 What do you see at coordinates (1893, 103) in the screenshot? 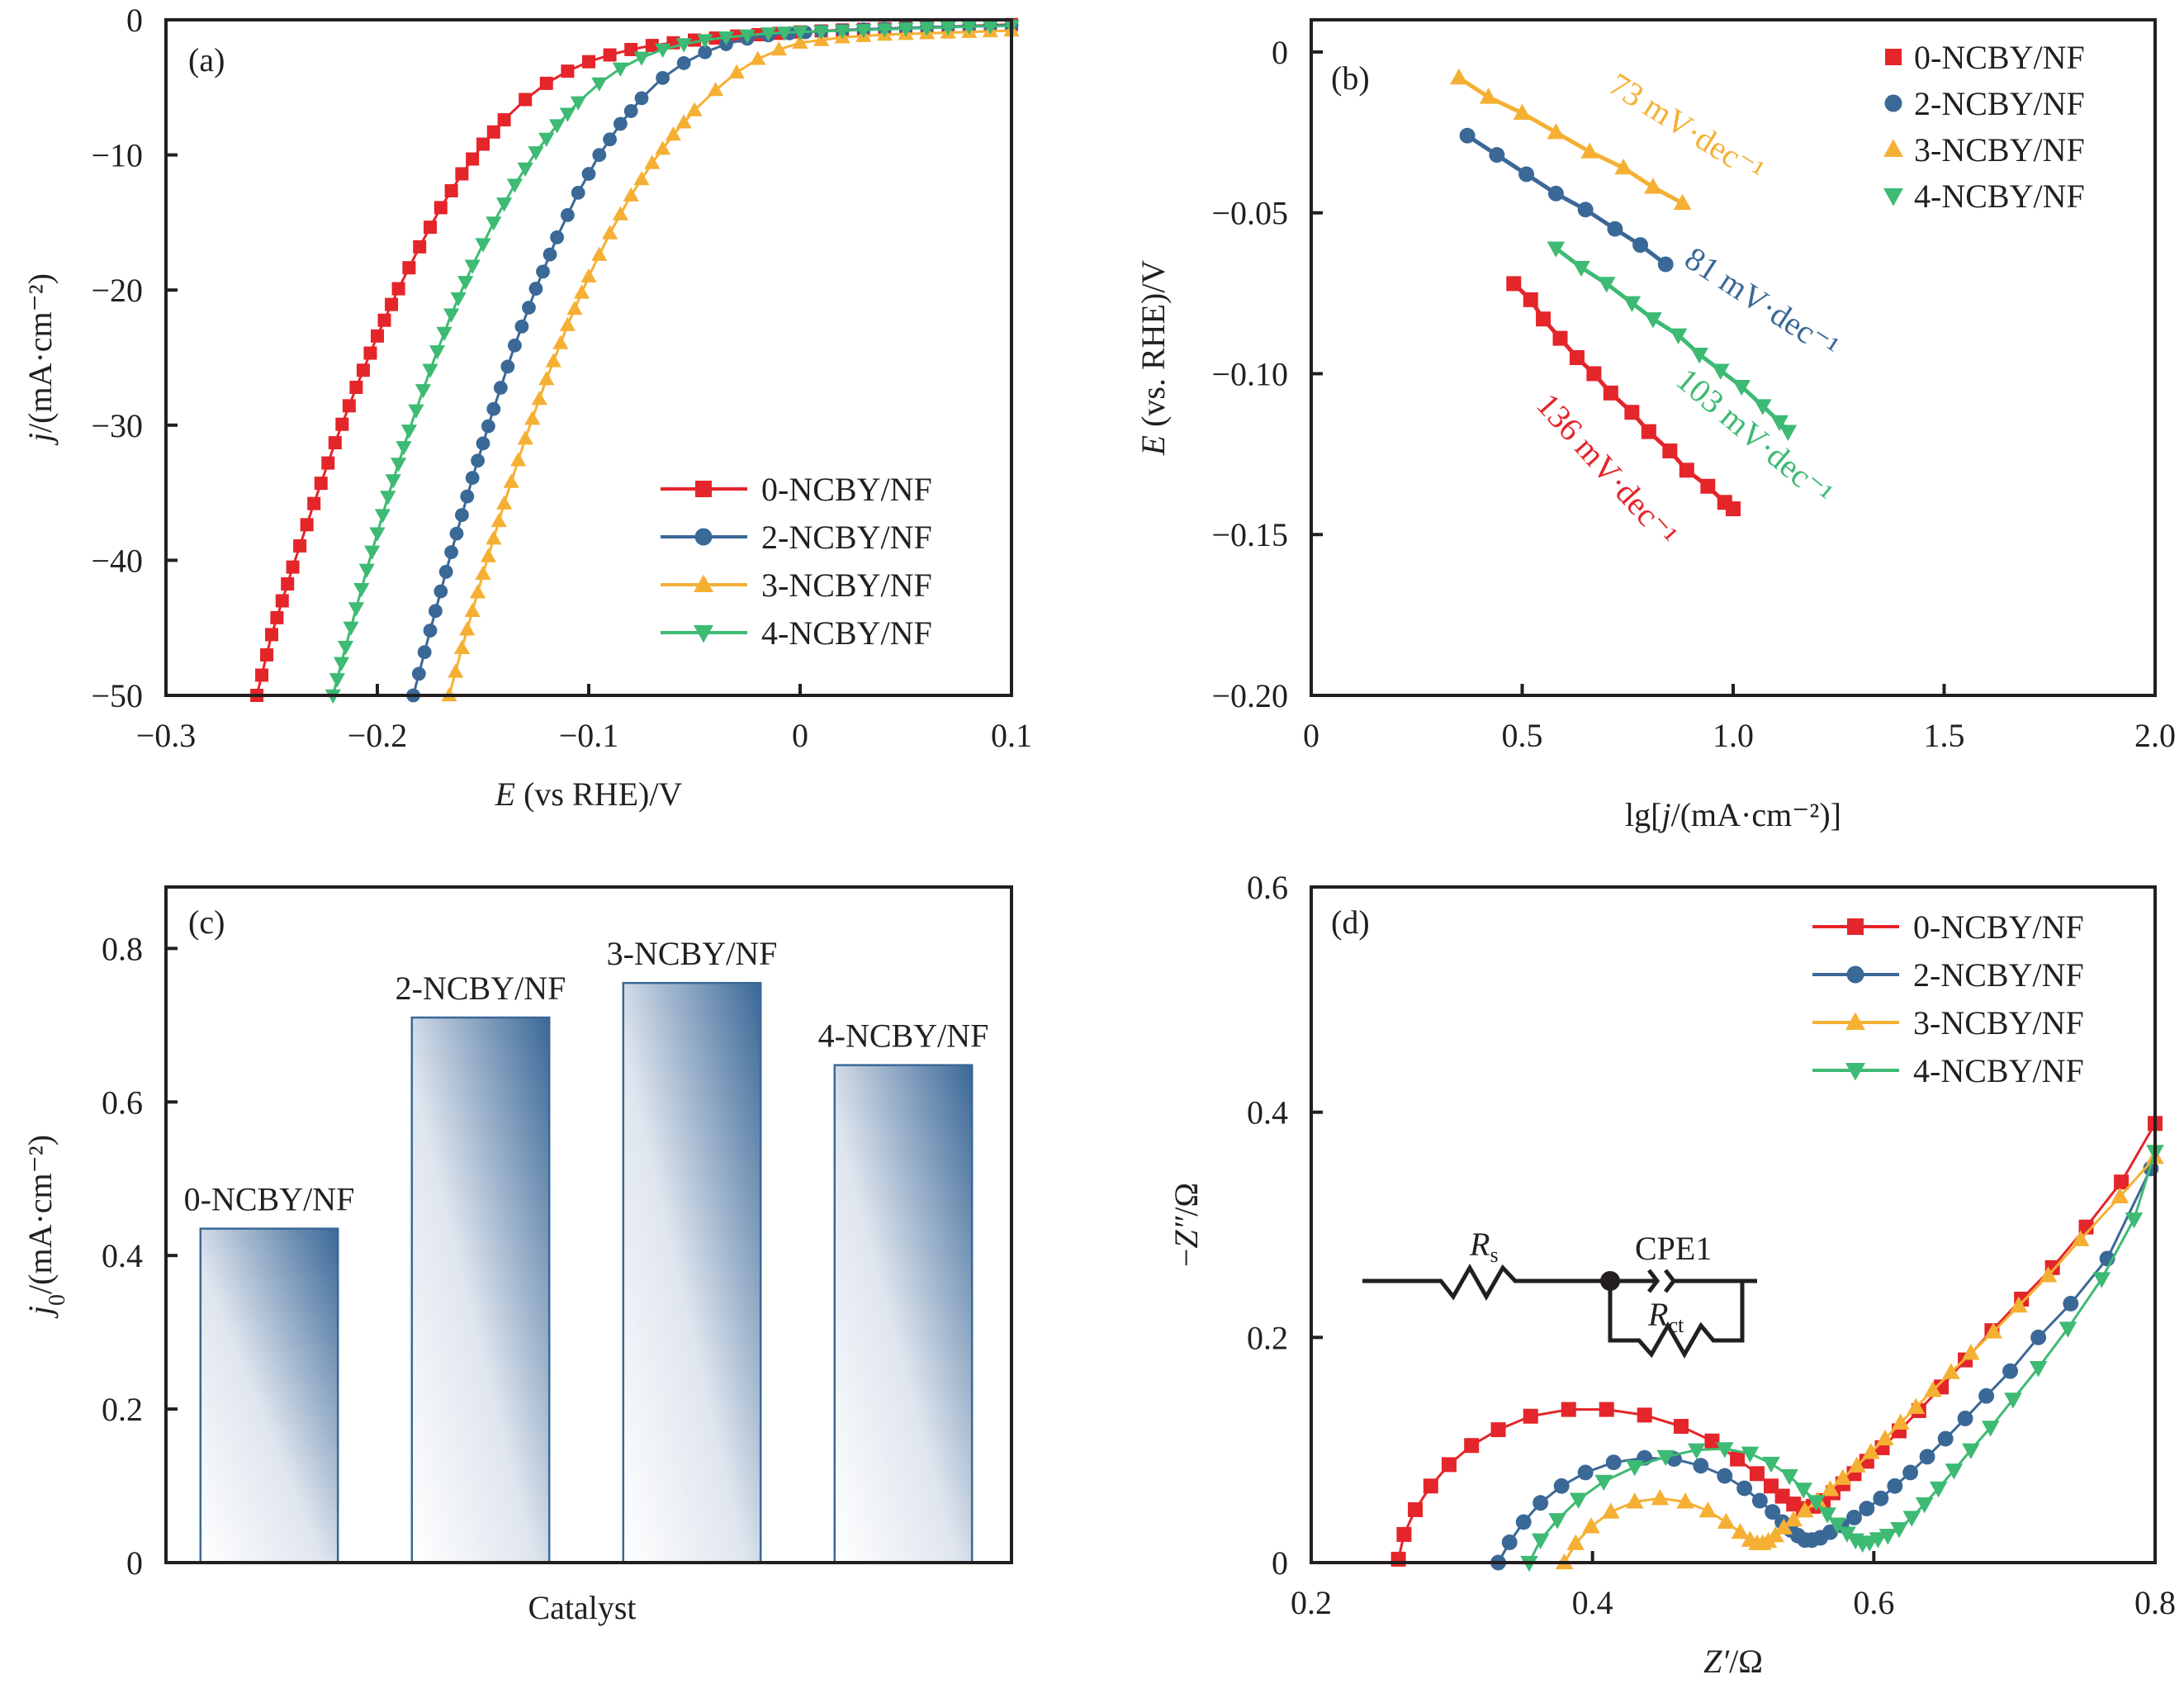
I see `panel-b-legend-marker` at bounding box center [1893, 103].